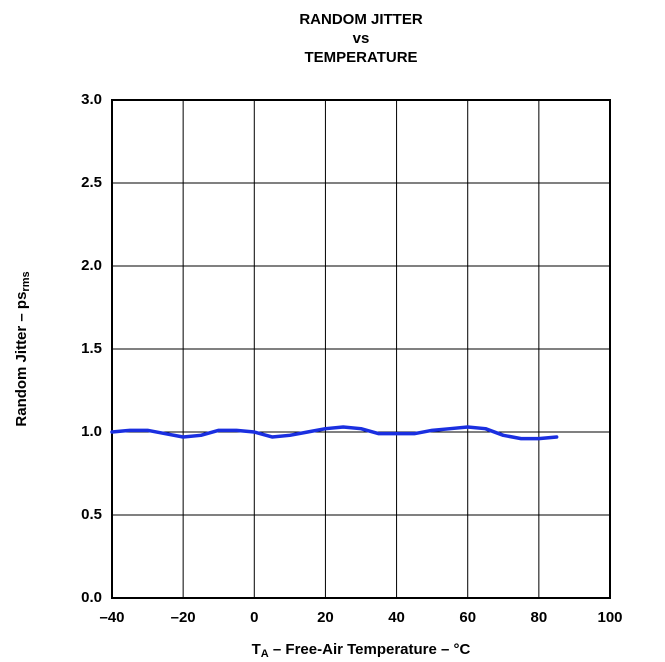  Describe the element at coordinates (539, 617) in the screenshot. I see `x-tick-label: 80` at that location.